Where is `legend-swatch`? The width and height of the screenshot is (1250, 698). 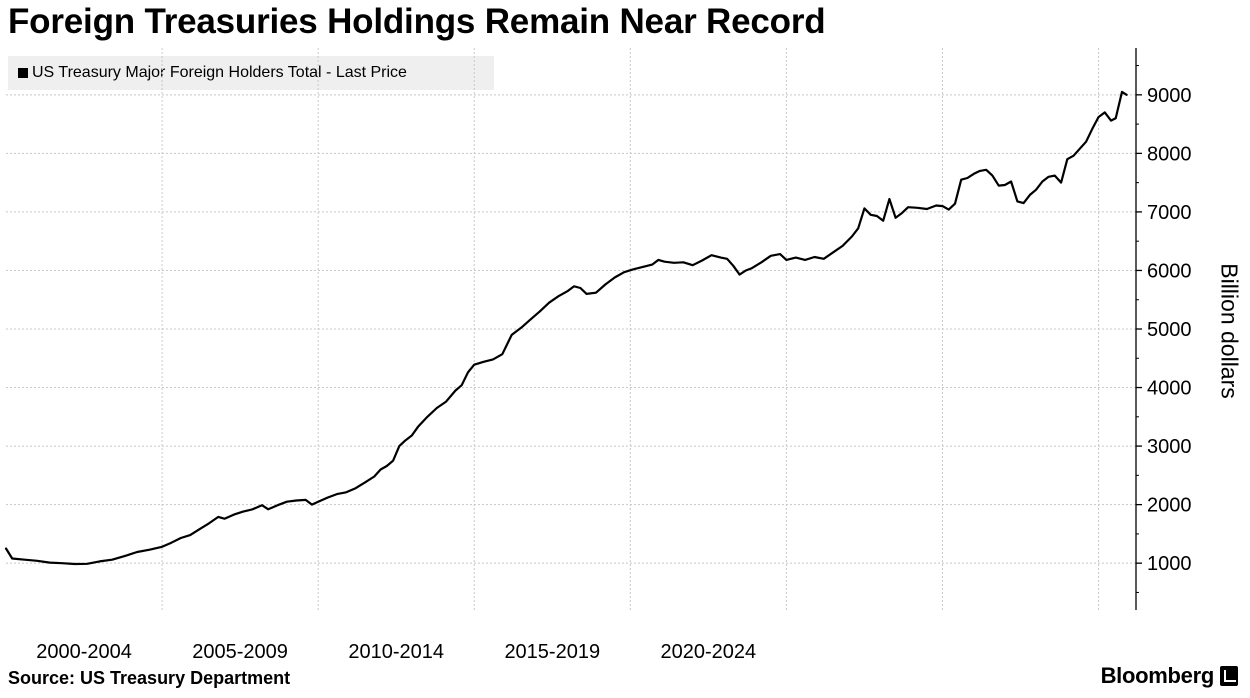 legend-swatch is located at coordinates (23, 73).